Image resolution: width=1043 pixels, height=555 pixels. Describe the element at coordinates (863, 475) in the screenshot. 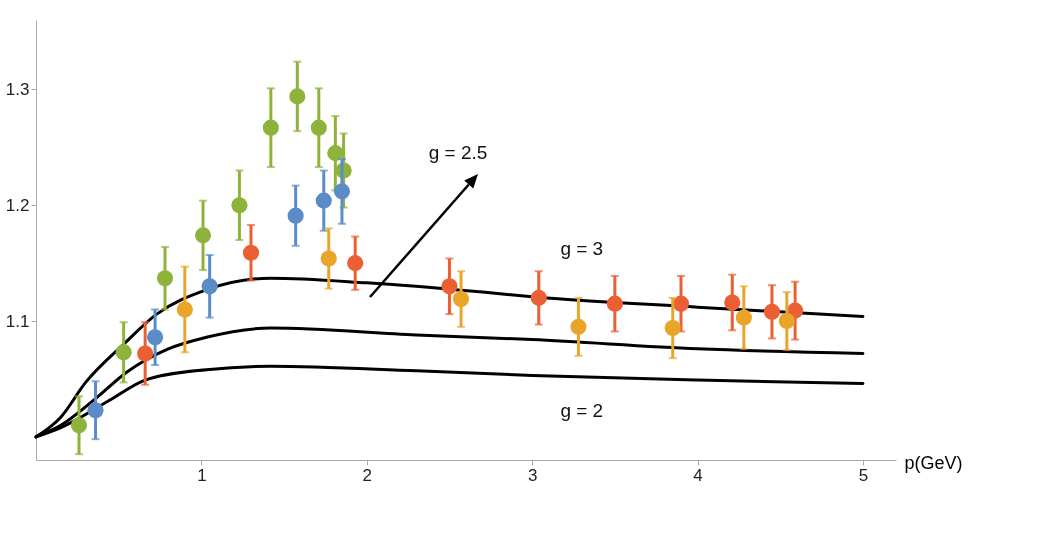

I see `x-tick-label: 5` at that location.